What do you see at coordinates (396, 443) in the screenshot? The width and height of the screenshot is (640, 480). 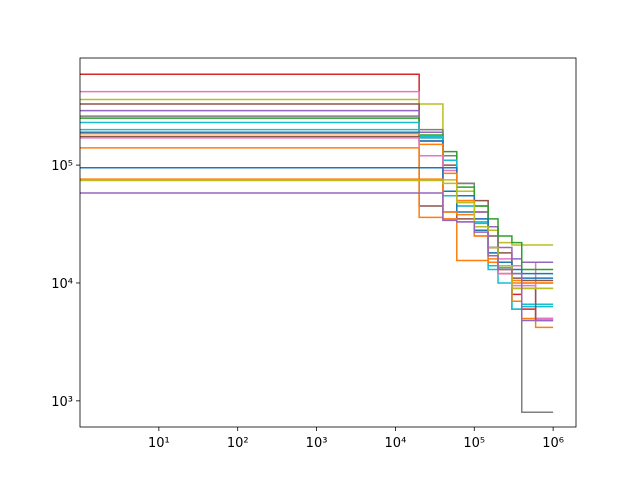 I see `x-tick-label: 10⁴` at bounding box center [396, 443].